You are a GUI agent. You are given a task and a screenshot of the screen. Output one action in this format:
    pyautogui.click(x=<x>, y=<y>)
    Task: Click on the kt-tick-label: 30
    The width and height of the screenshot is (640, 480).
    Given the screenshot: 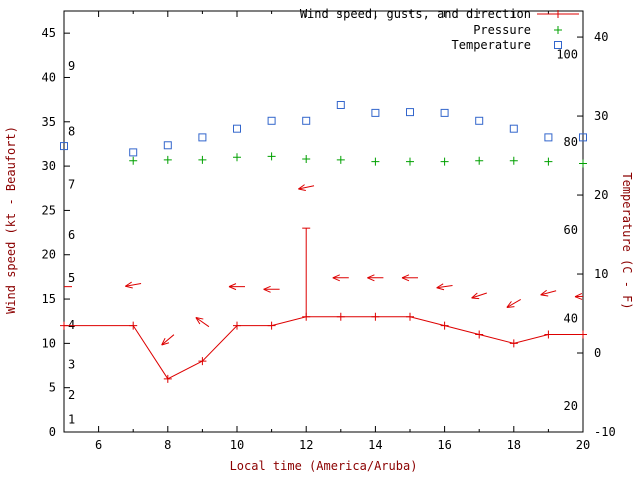 What is the action you would take?
    pyautogui.click(x=49, y=166)
    